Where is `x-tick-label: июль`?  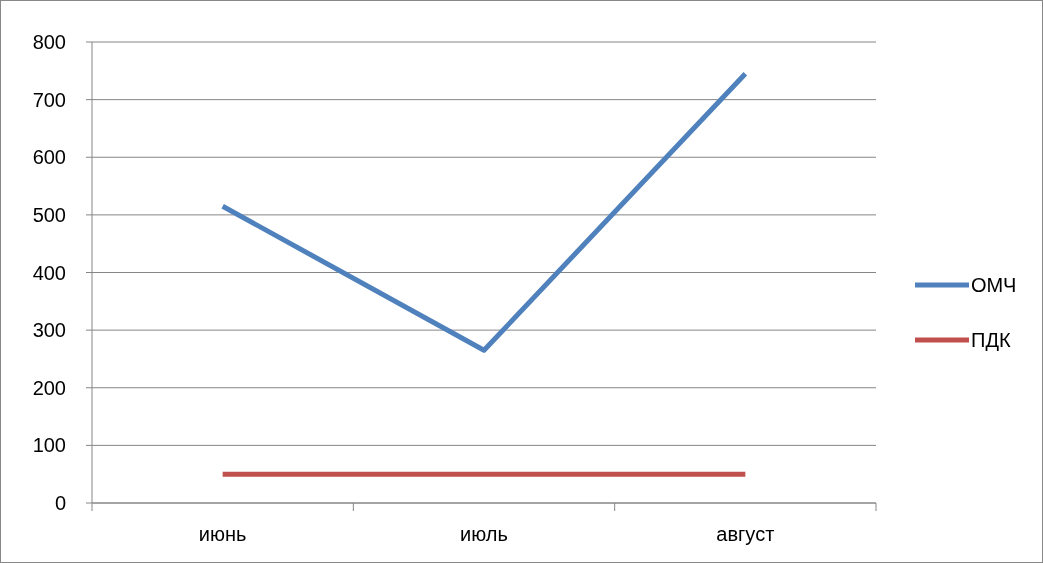
x-tick-label: июль is located at coordinates (484, 534).